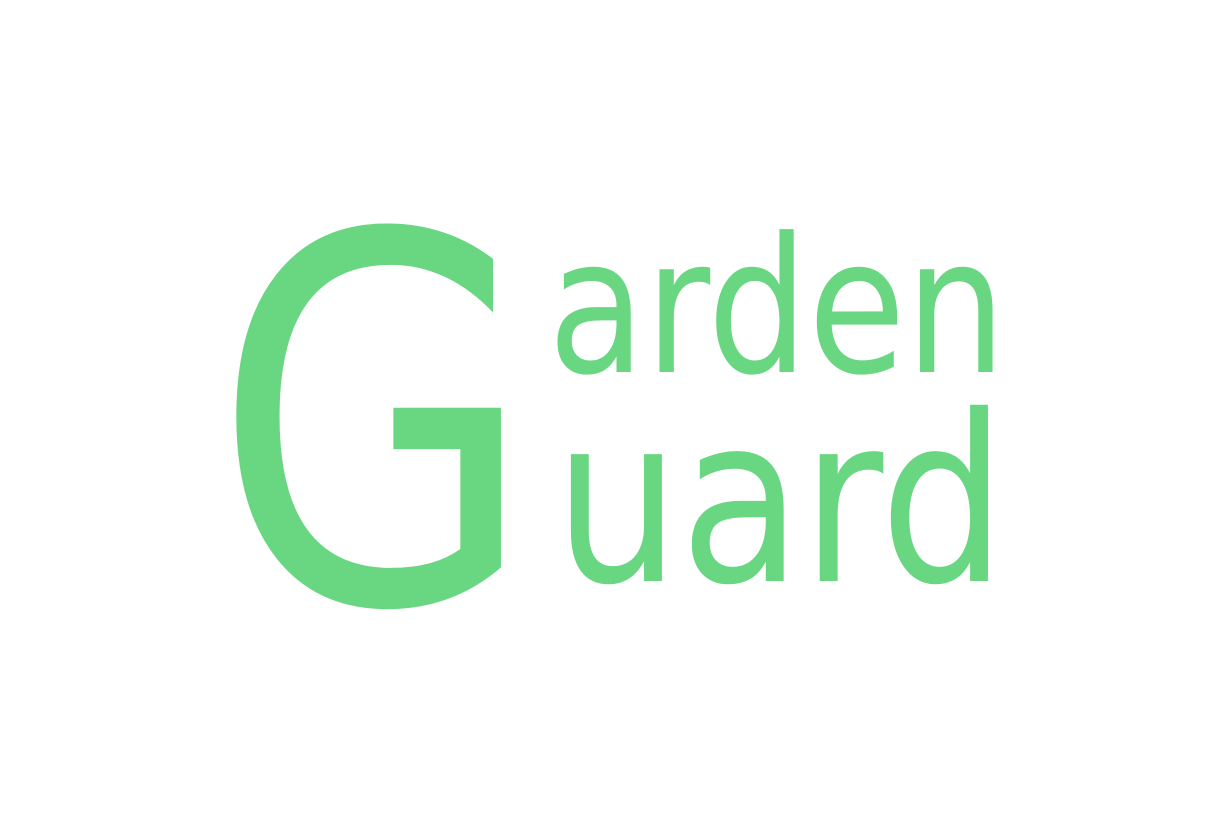 This screenshot has width=1225, height=834. I want to click on logo-word-uard: uard, so click(780, 501).